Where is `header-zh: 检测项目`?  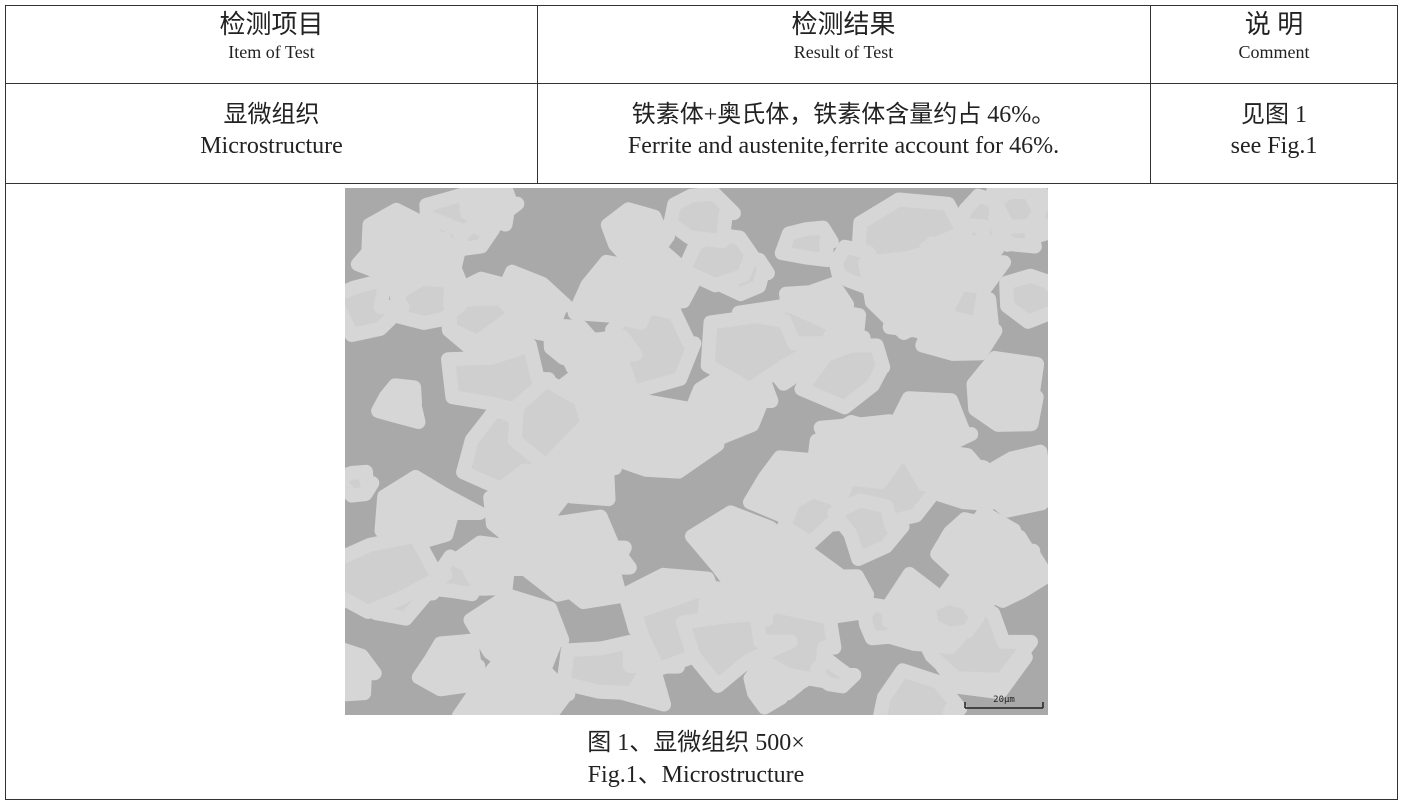
header-zh: 检测项目 is located at coordinates (271, 24).